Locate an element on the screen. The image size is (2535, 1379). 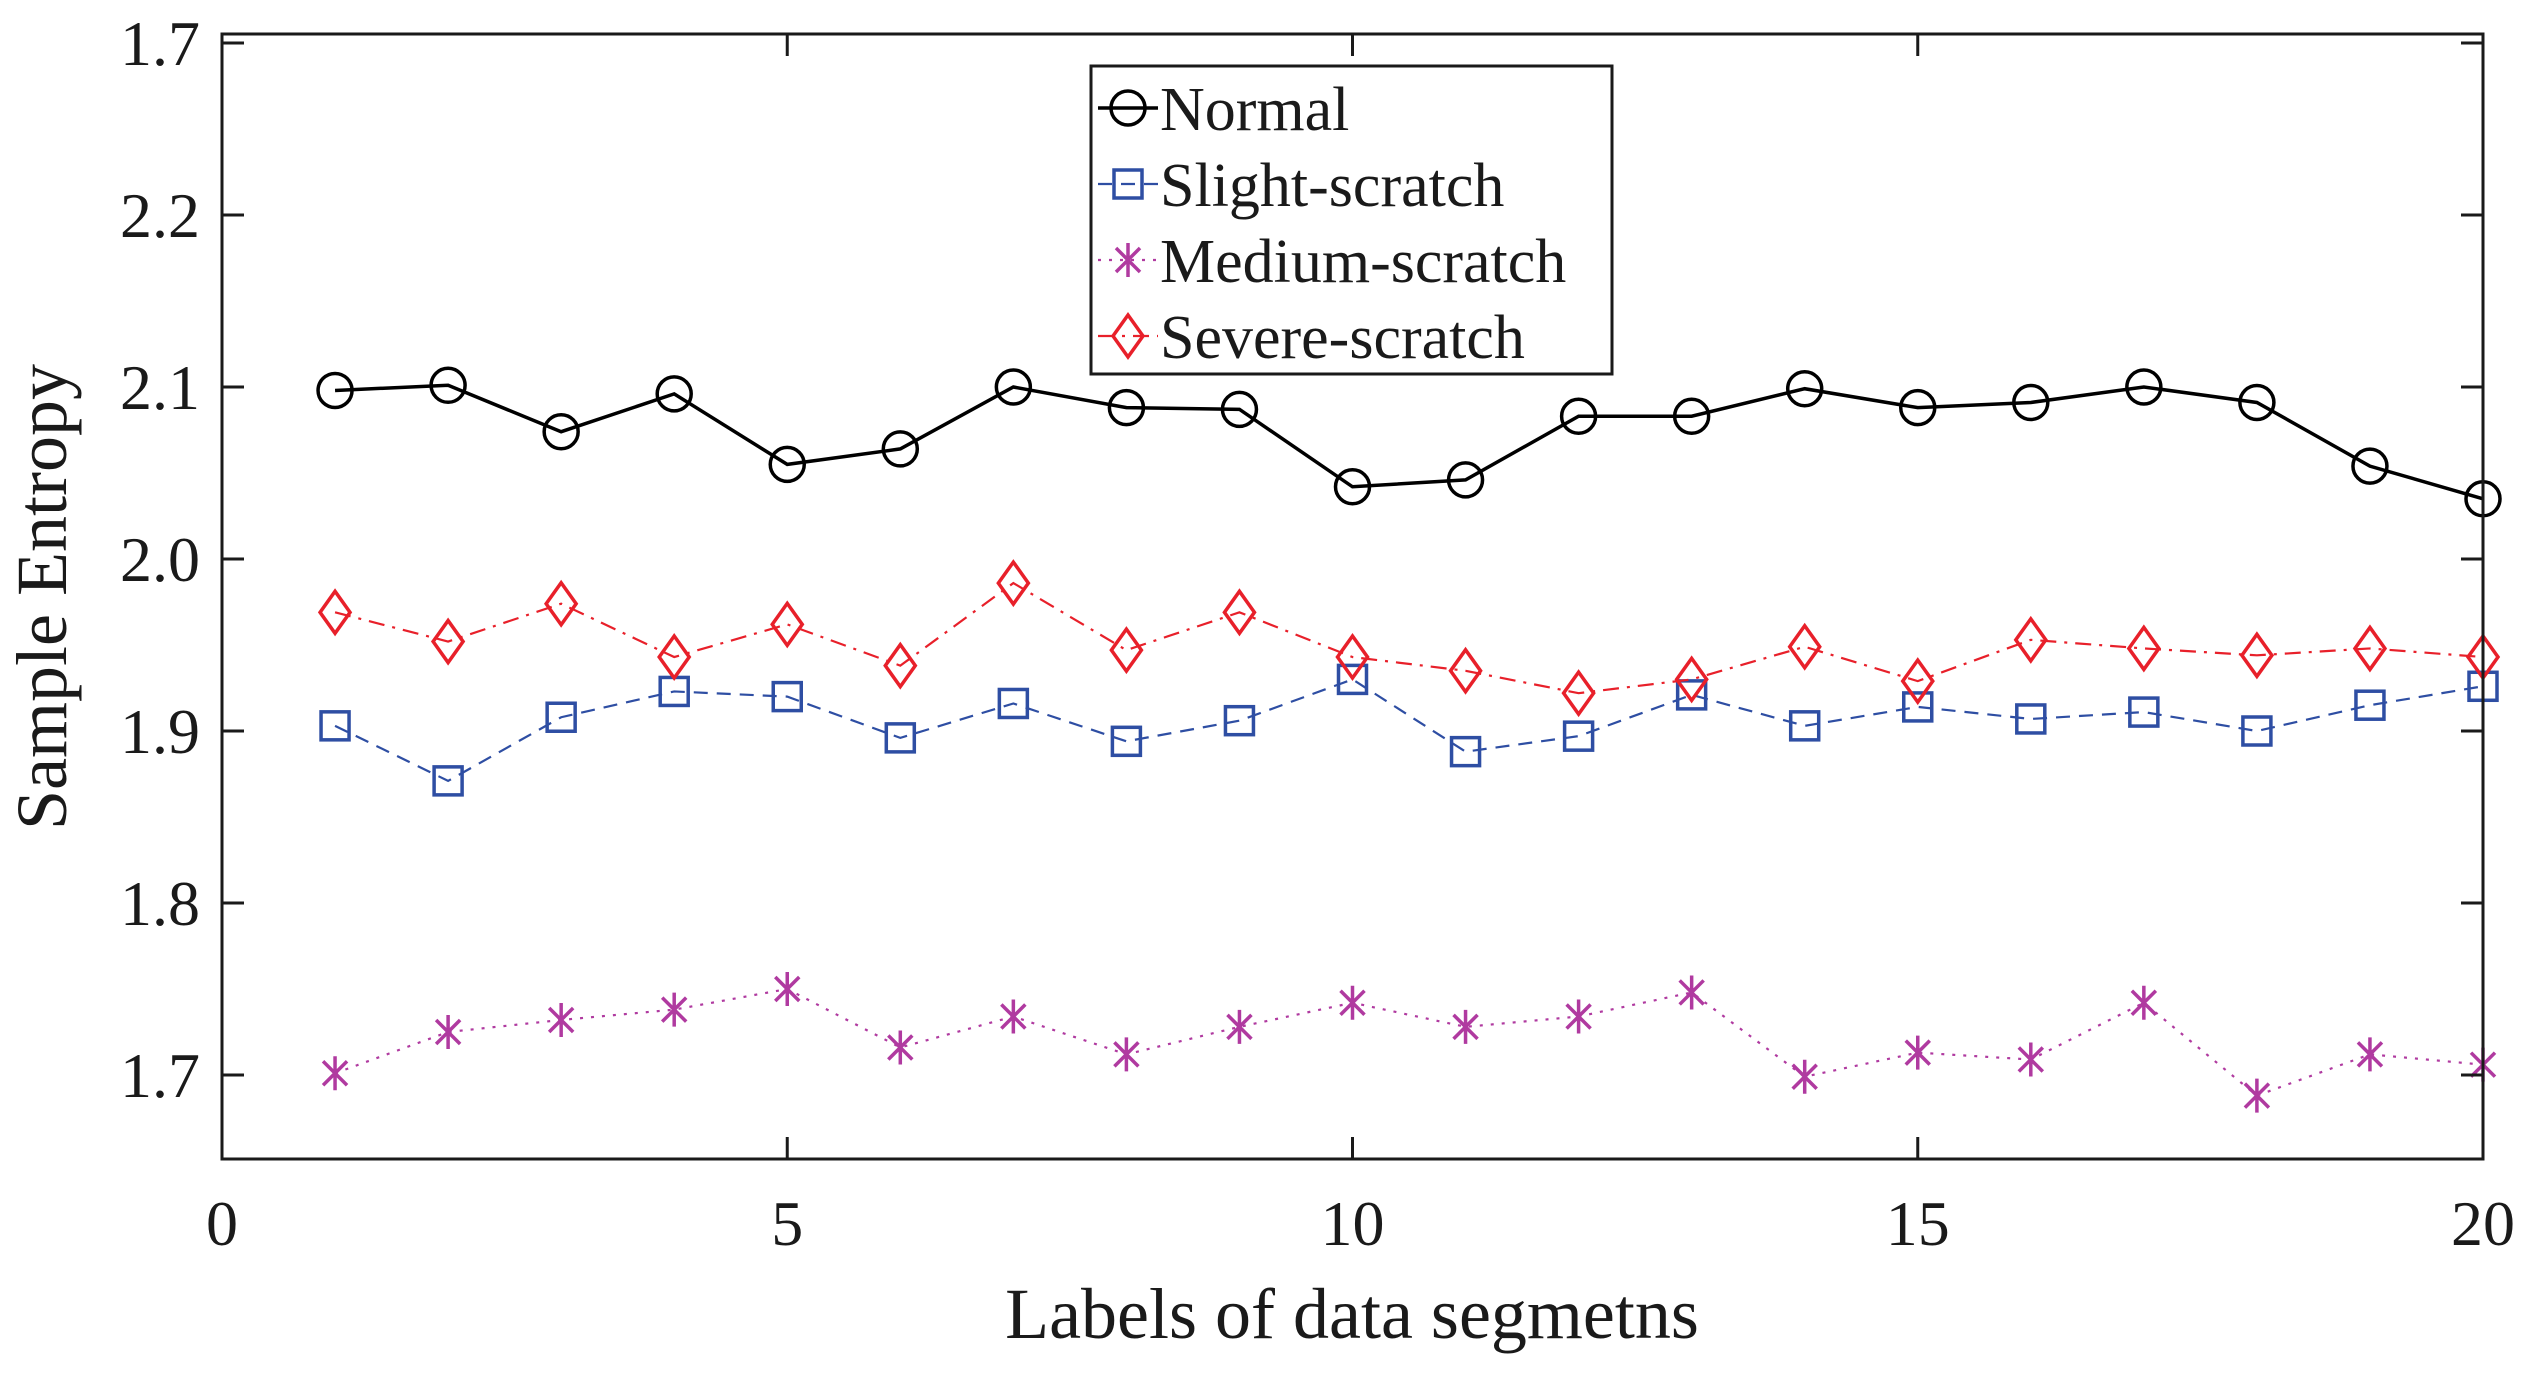
legend-marker-severe-scratch is located at coordinates (1128, 336).